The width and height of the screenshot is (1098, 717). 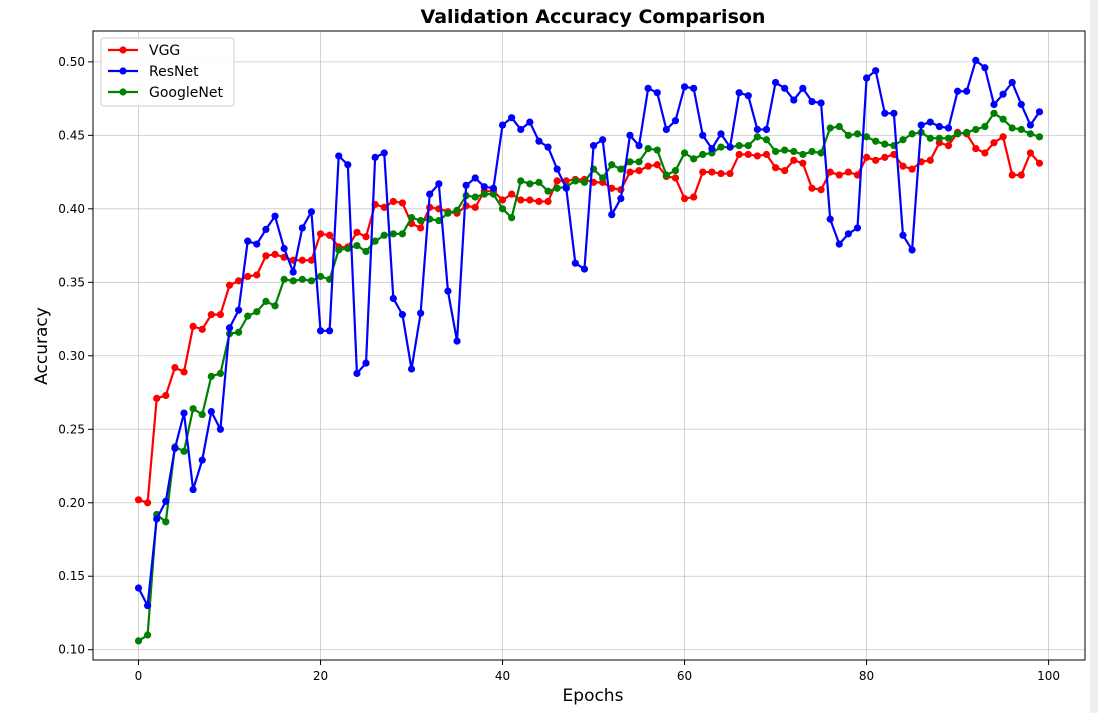 What do you see at coordinates (320, 676) in the screenshot?
I see `x-tick-label: 20` at bounding box center [320, 676].